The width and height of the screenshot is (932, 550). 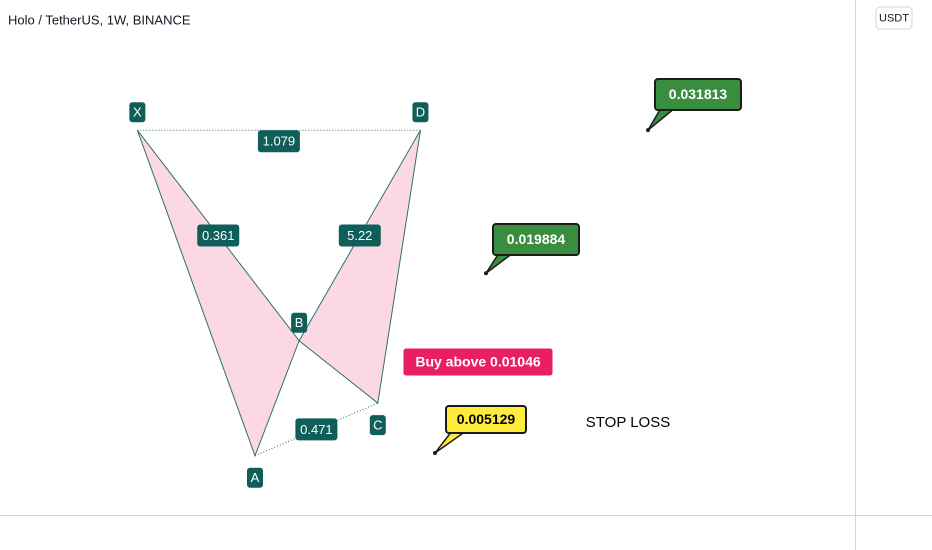 I want to click on pattern-point-label: X, so click(x=137, y=112).